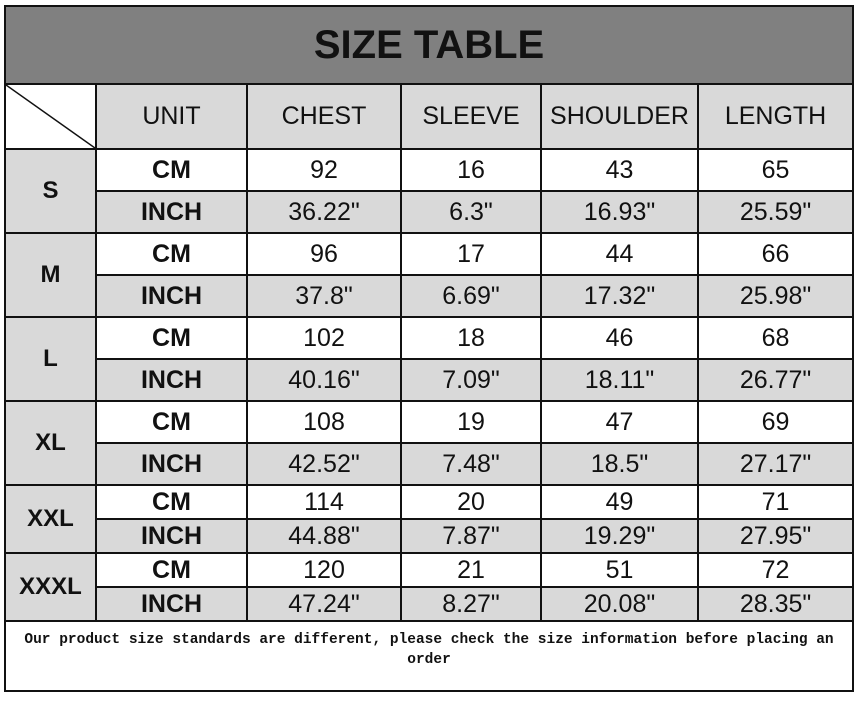 The image size is (856, 724). Describe the element at coordinates (50, 587) in the screenshot. I see `size-label: XXXL` at that location.